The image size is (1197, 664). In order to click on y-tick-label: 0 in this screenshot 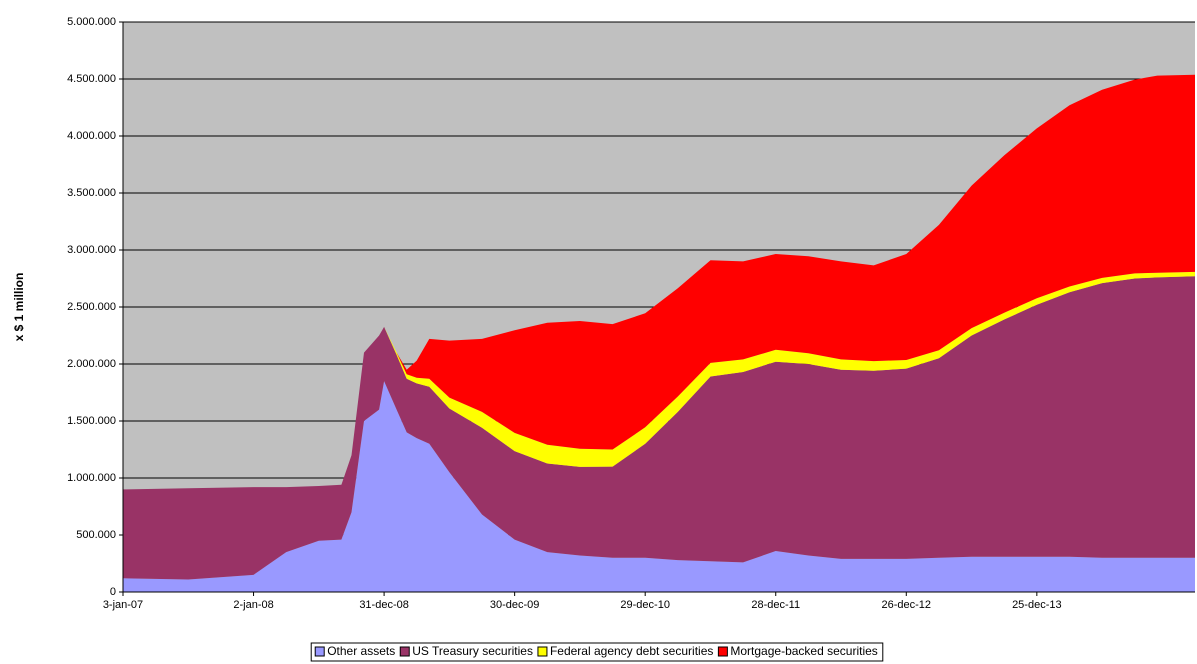, I will do `click(113, 592)`.